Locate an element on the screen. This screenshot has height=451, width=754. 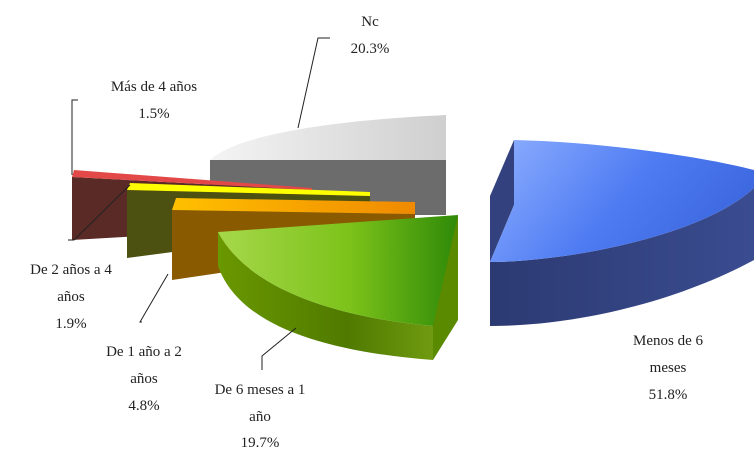
label-value: 4.8% is located at coordinates (143, 406).